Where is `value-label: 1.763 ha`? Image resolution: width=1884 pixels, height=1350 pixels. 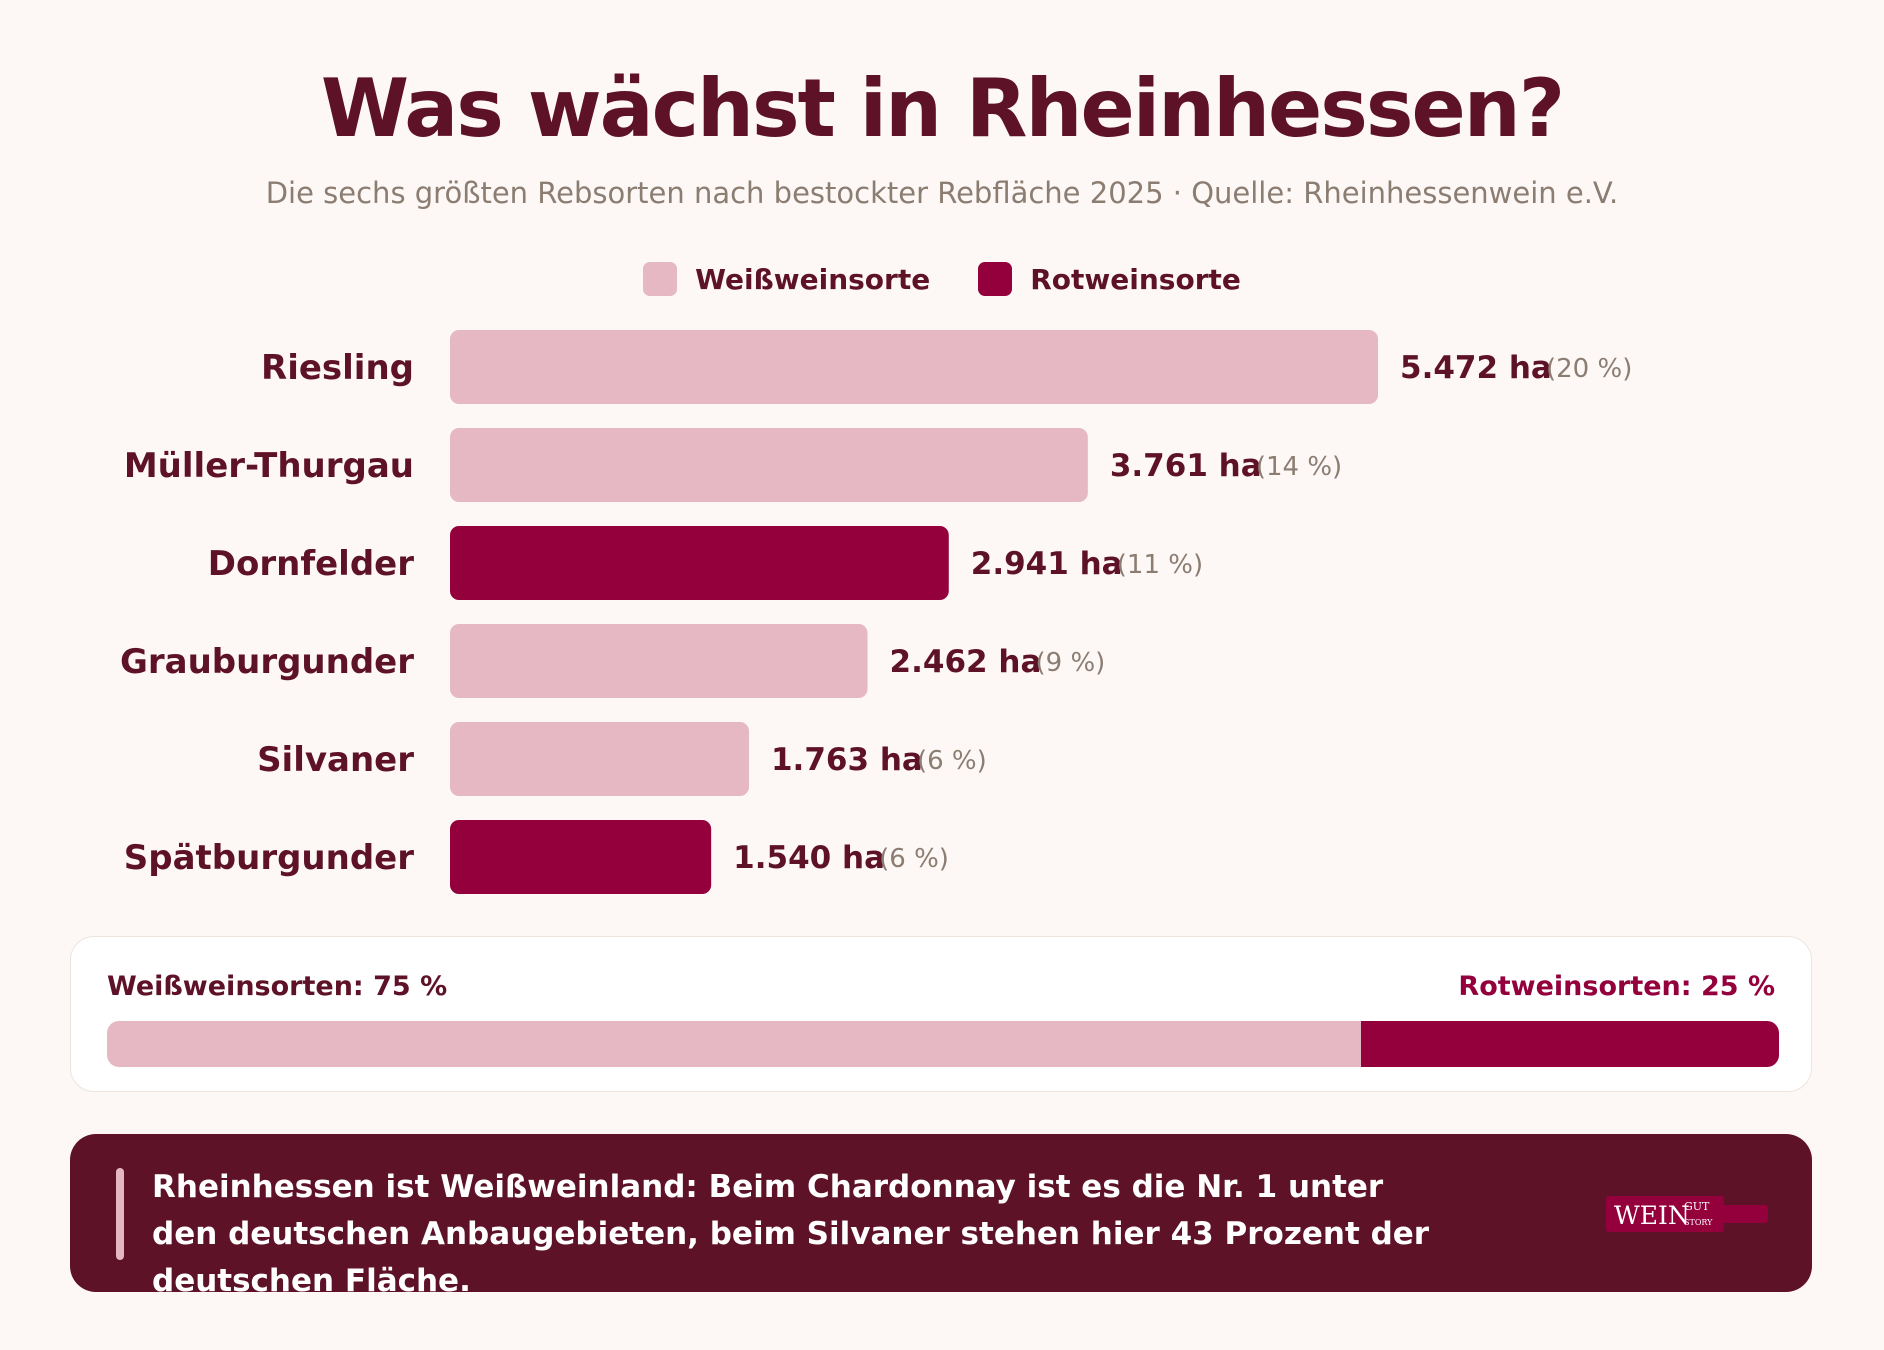
value-label: 1.763 ha is located at coordinates (847, 760).